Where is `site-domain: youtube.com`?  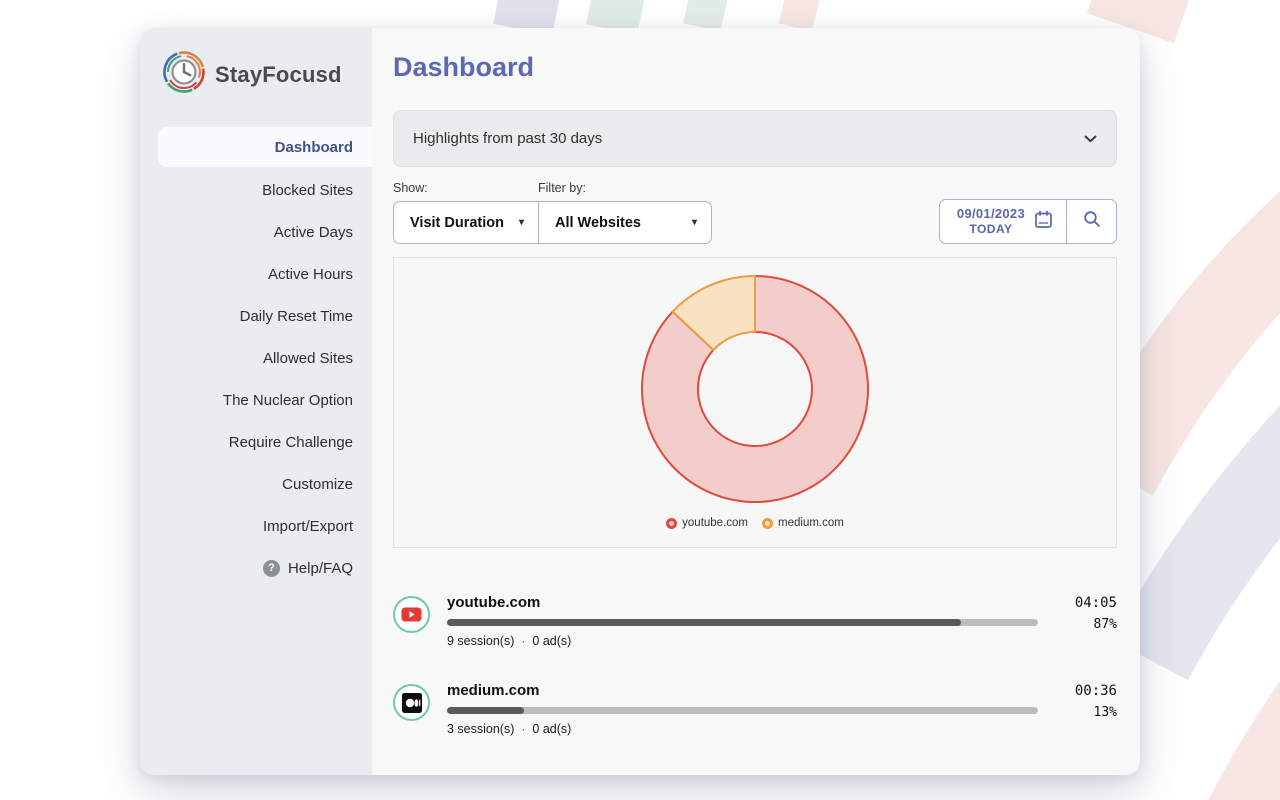 site-domain: youtube.com is located at coordinates (494, 602).